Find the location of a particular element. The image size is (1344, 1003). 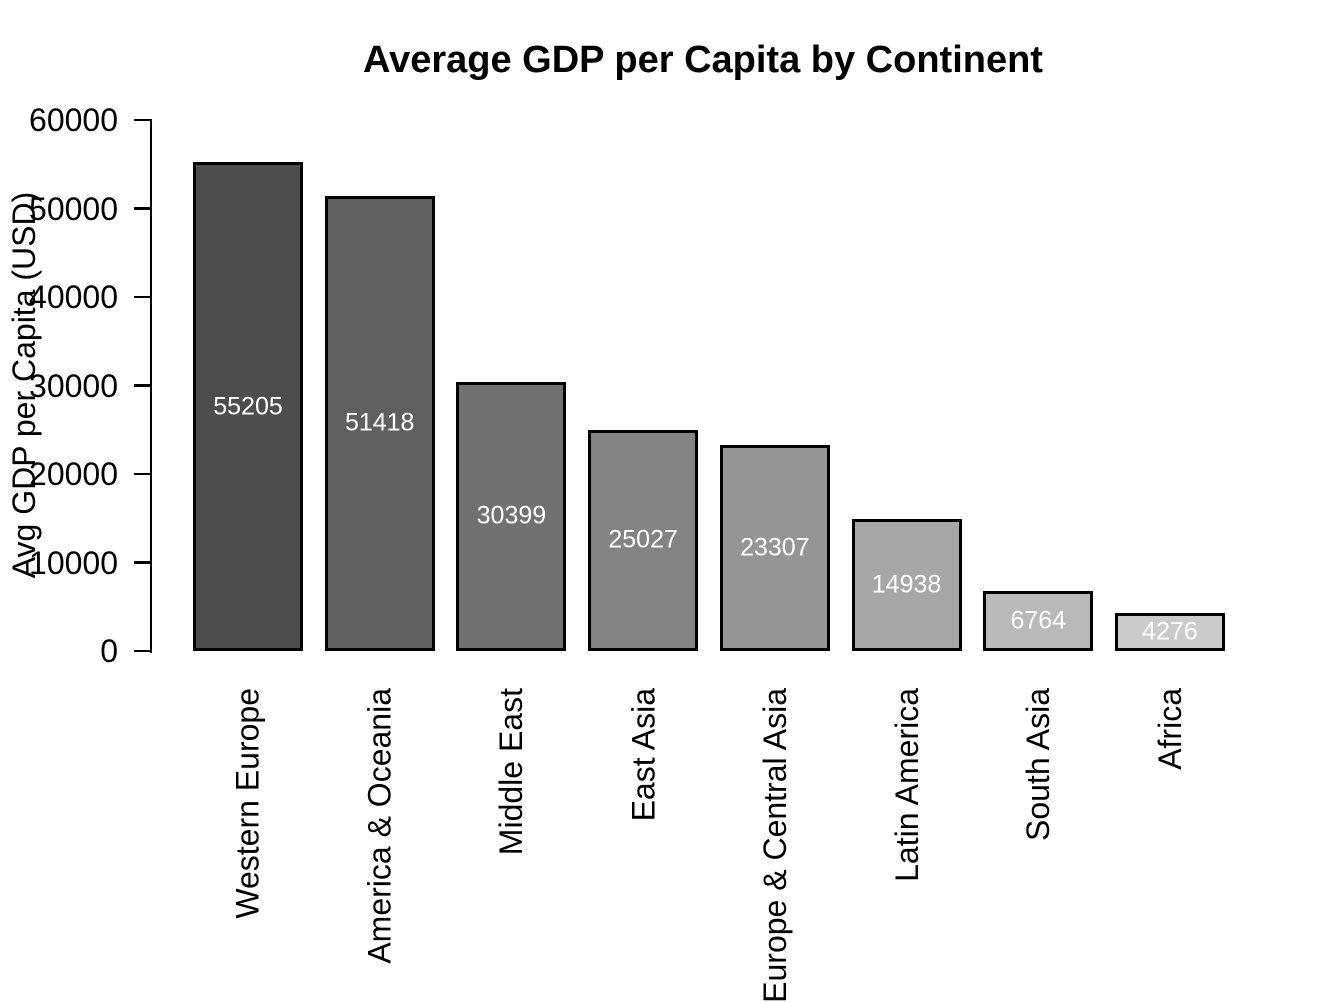

x-axis-category-label: Latin America is located at coordinates (906, 785).